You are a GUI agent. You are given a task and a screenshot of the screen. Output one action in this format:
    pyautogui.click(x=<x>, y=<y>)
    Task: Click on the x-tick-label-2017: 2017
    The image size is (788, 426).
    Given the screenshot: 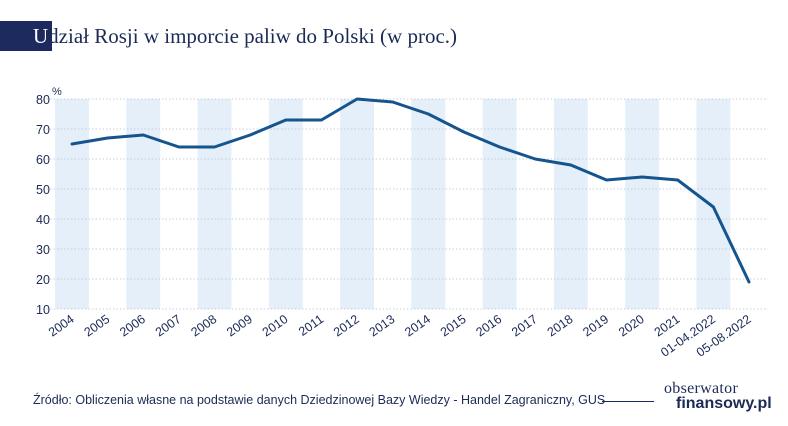 What is the action you would take?
    pyautogui.click(x=524, y=325)
    